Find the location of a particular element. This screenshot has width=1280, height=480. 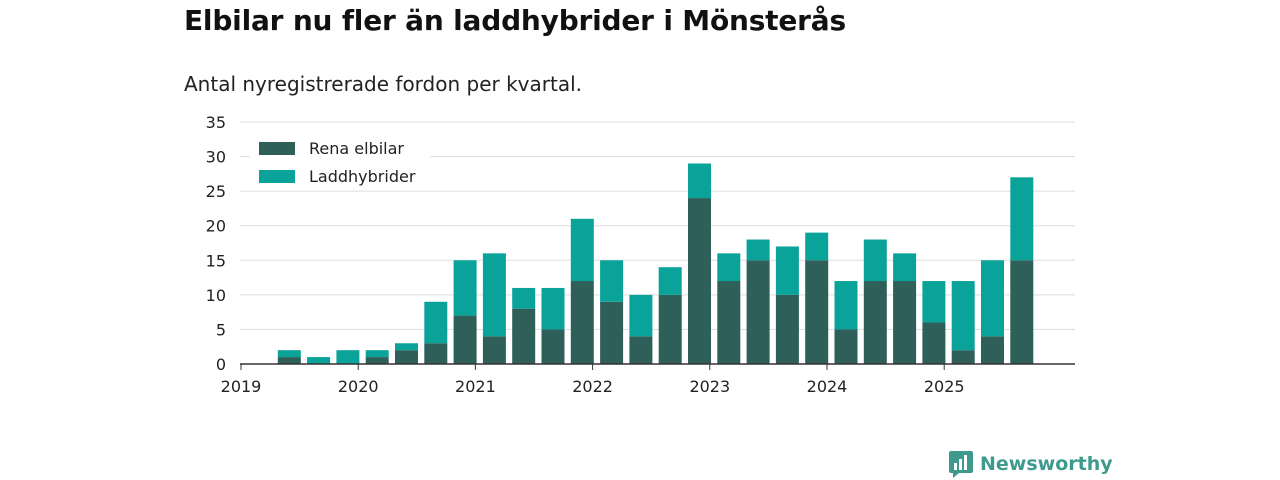

x-tick-label: 2024 is located at coordinates (827, 386).